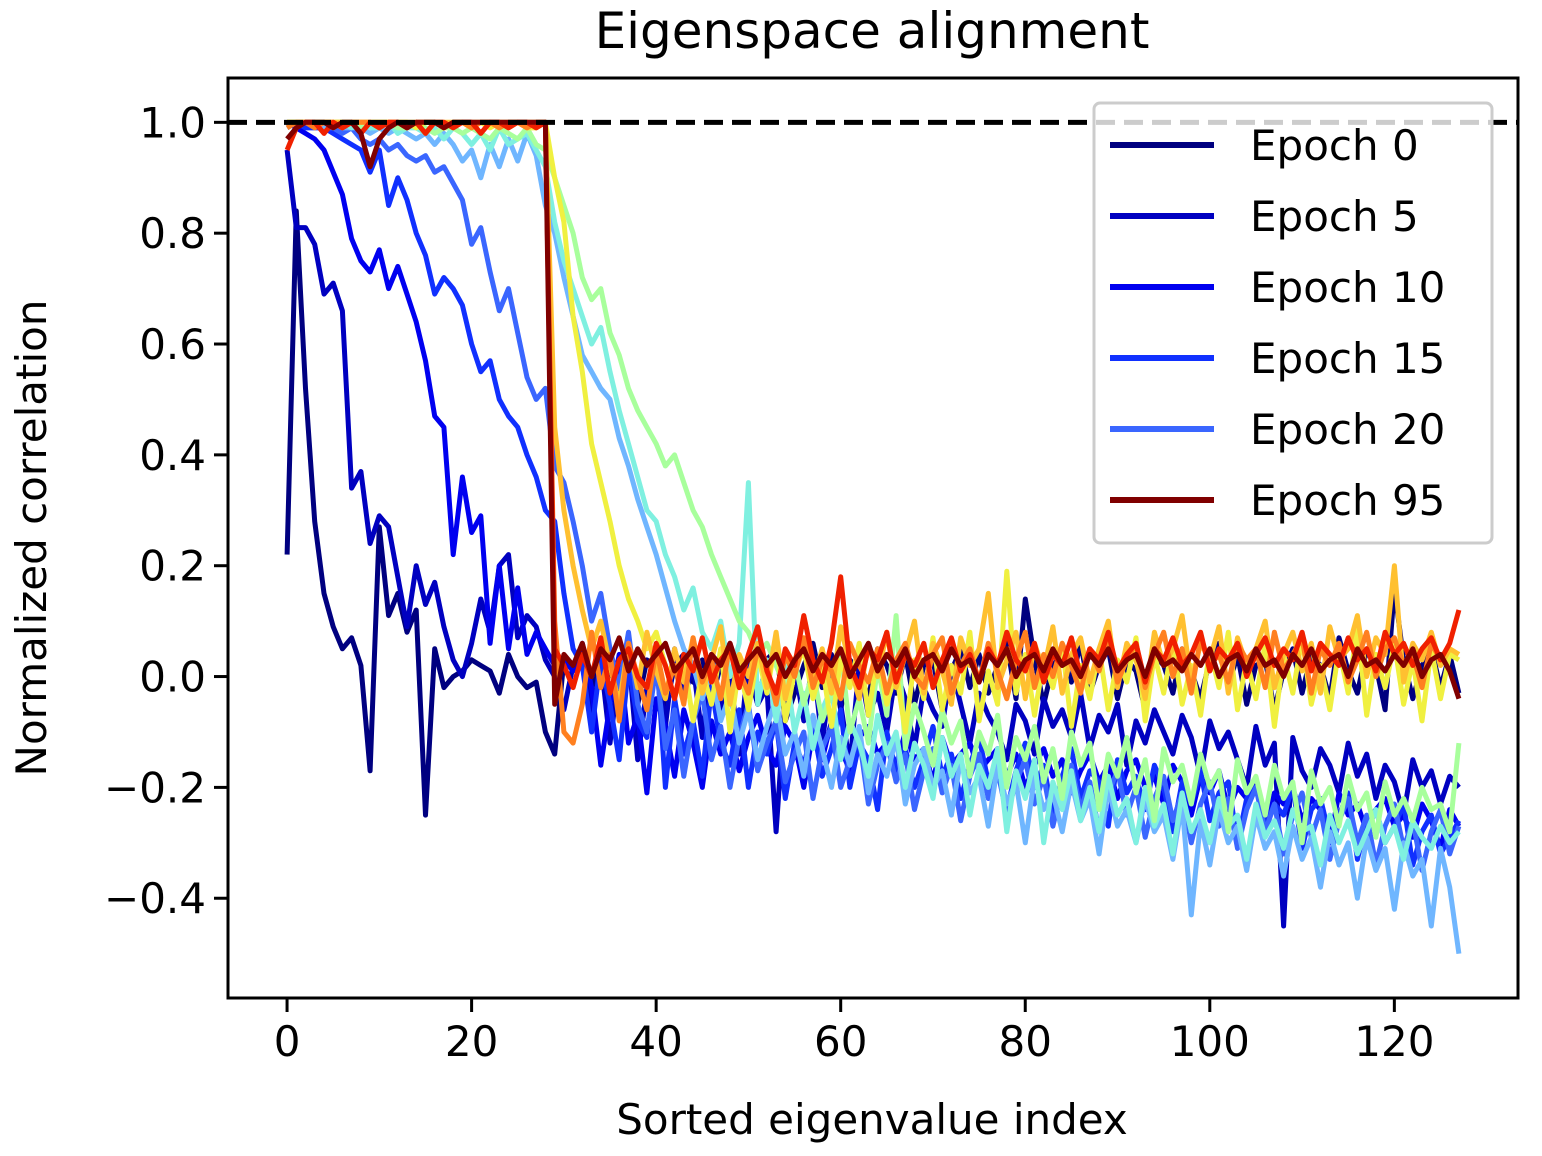 Image resolution: width=1542 pixels, height=1156 pixels. I want to click on x-axis-ticks: 0 20 40 60 80 100 120, so click(854, 1032).